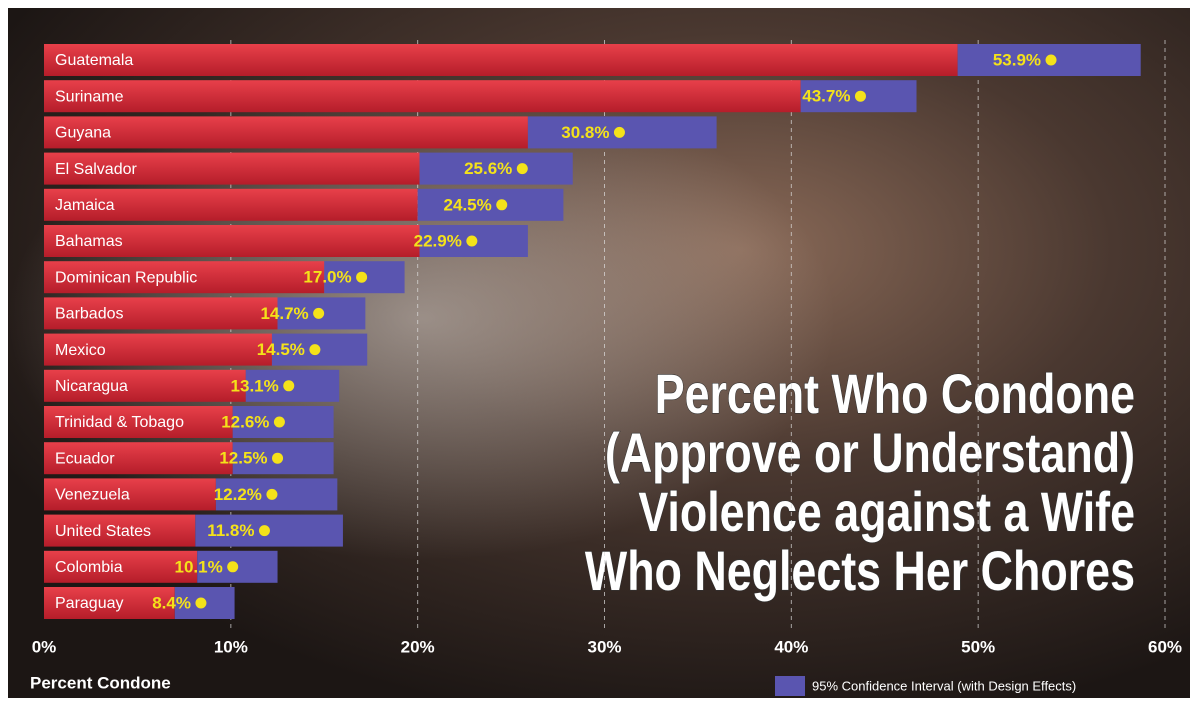  Describe the element at coordinates (91, 386) in the screenshot. I see `category-label: Nicaragua` at that location.